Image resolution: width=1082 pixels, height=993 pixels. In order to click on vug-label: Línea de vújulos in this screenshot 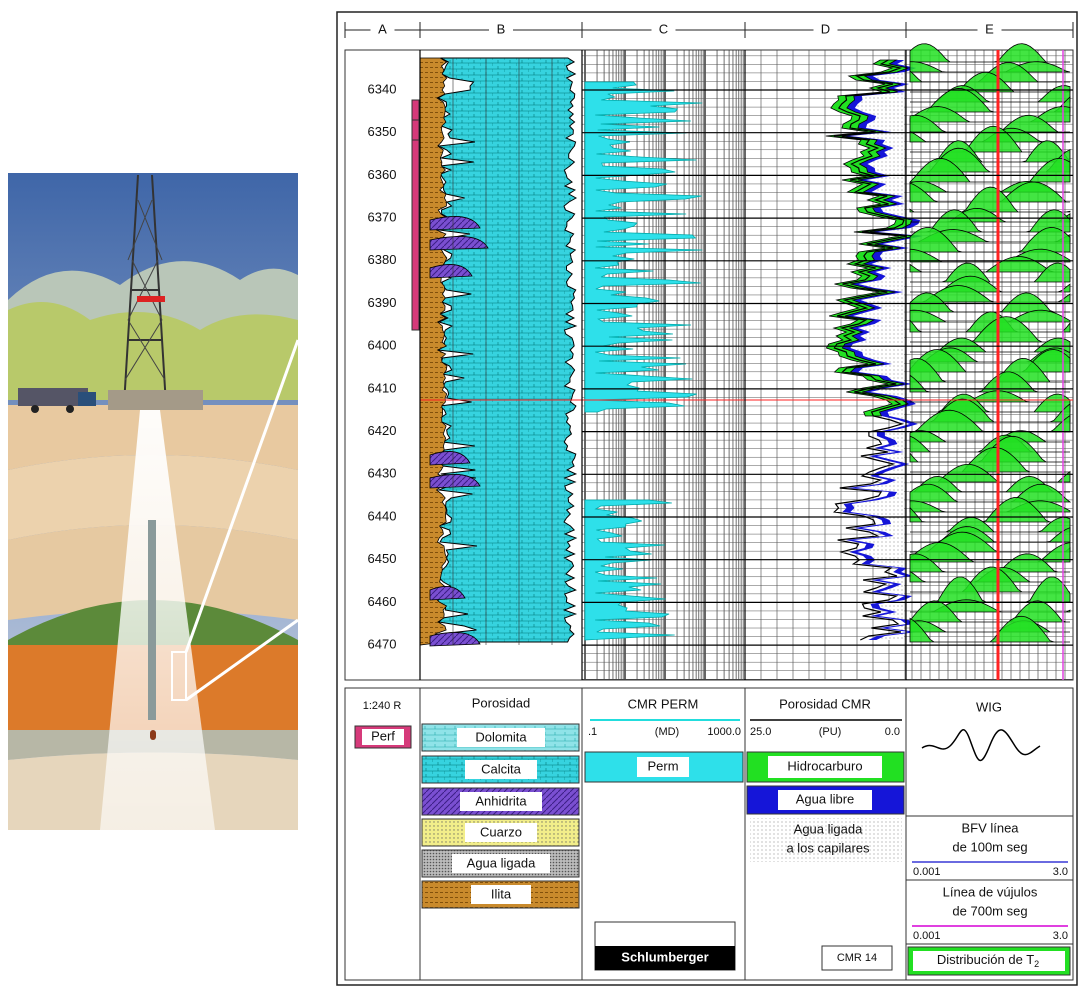, I will do `click(990, 891)`.